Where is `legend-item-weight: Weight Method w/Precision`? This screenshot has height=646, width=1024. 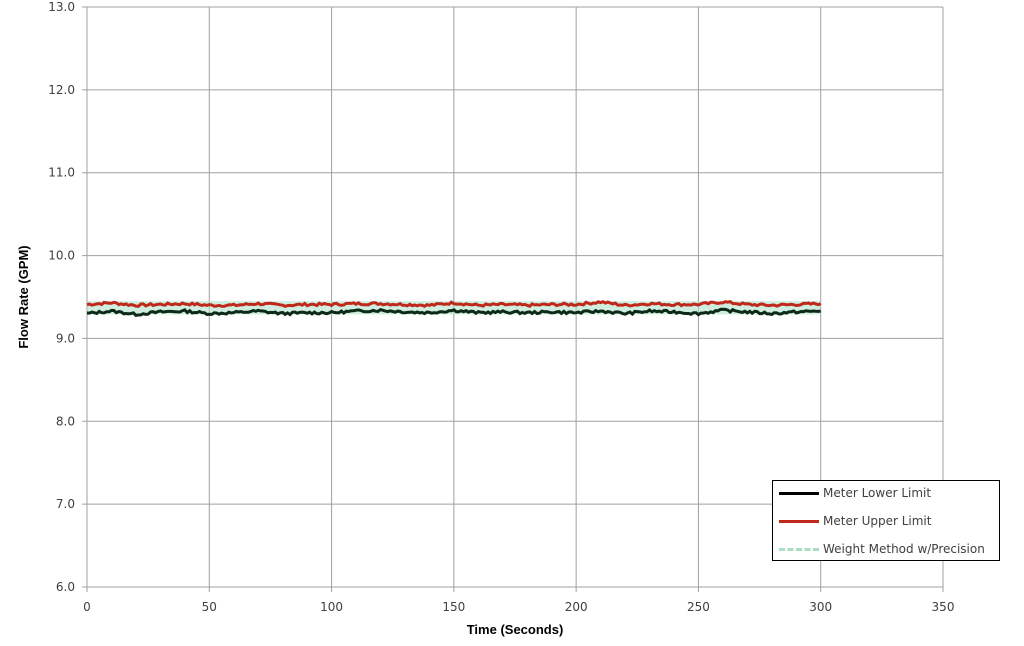 legend-item-weight: Weight Method w/Precision is located at coordinates (882, 549).